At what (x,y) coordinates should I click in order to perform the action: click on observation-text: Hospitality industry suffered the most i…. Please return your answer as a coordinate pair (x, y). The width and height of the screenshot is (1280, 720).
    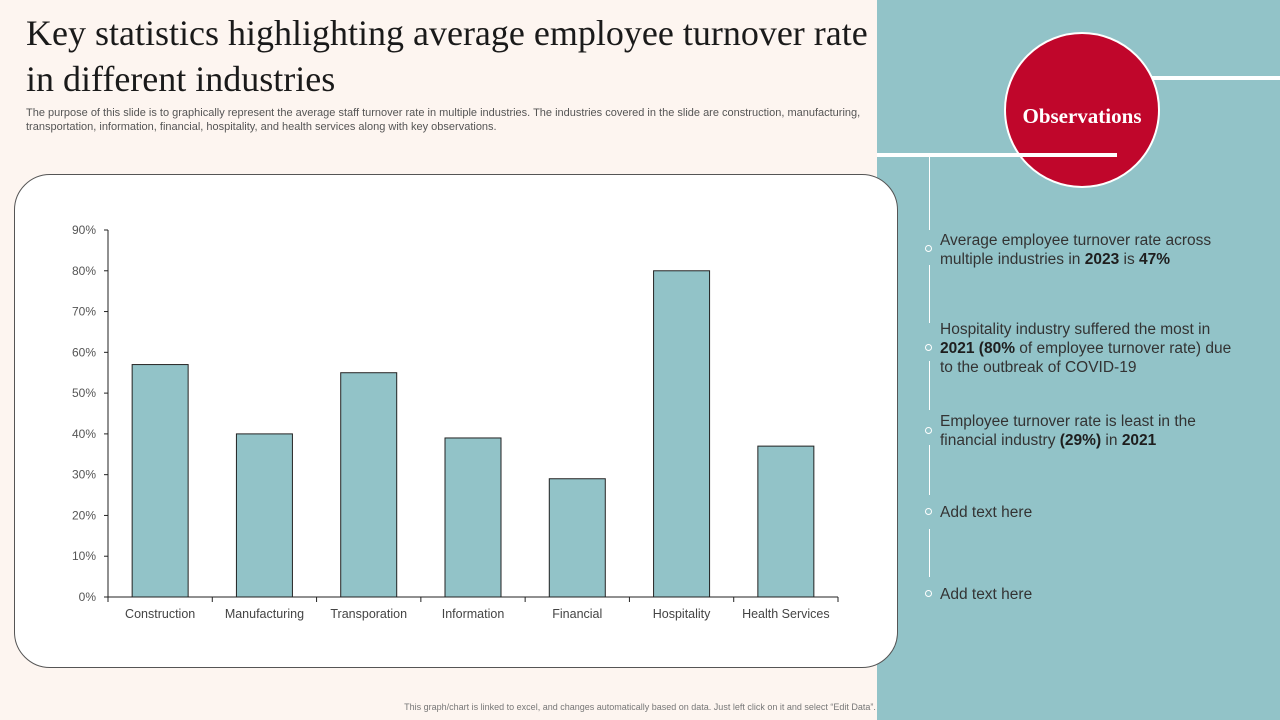
    Looking at the image, I should click on (1090, 348).